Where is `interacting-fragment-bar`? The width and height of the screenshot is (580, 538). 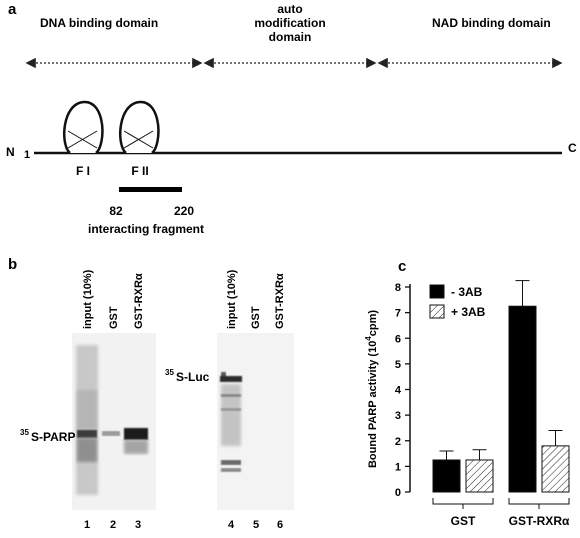 interacting-fragment-bar is located at coordinates (150, 189).